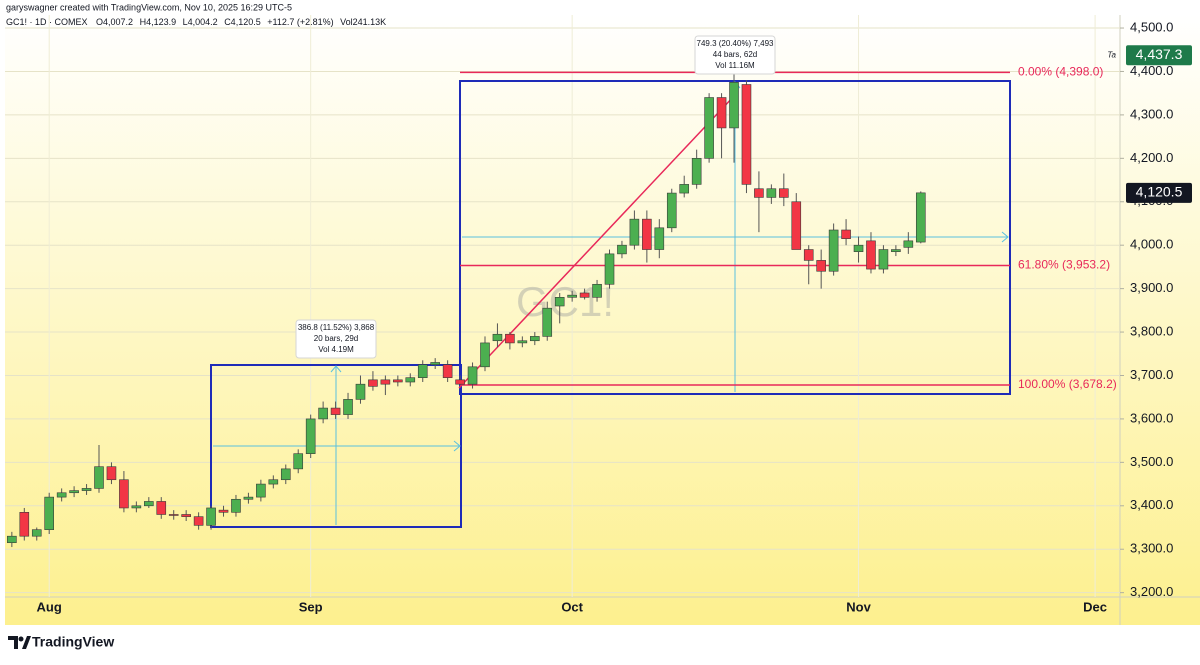  I want to click on logo-text: TradingView, so click(73, 642).